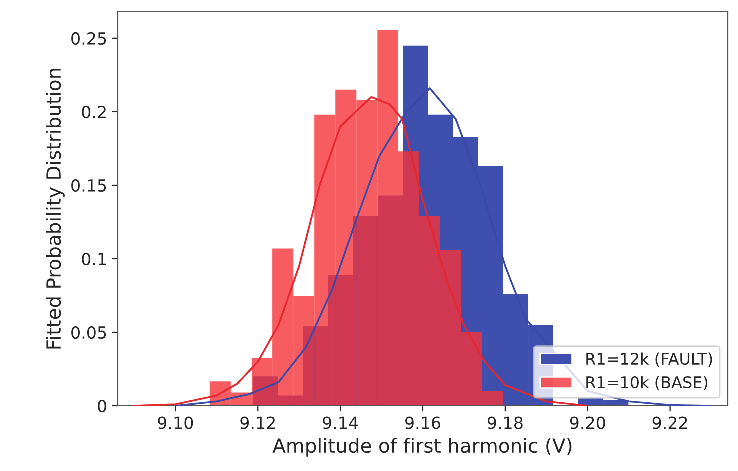 The image size is (738, 471). I want to click on legend-label: R1=10k (BASE), so click(647, 383).